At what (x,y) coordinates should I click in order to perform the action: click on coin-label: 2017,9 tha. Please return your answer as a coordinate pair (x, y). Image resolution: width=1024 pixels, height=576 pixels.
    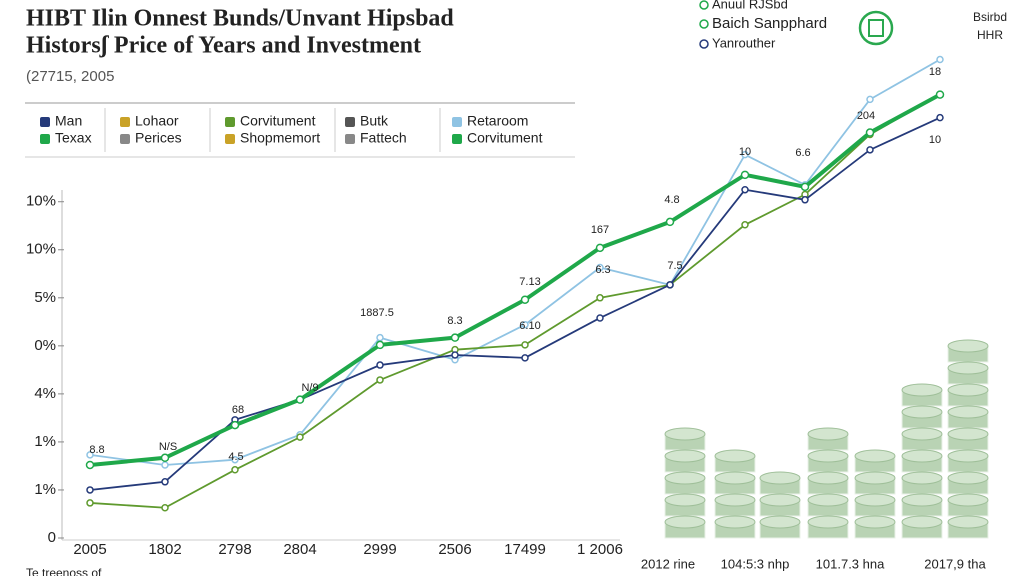
    Looking at the image, I should click on (955, 563).